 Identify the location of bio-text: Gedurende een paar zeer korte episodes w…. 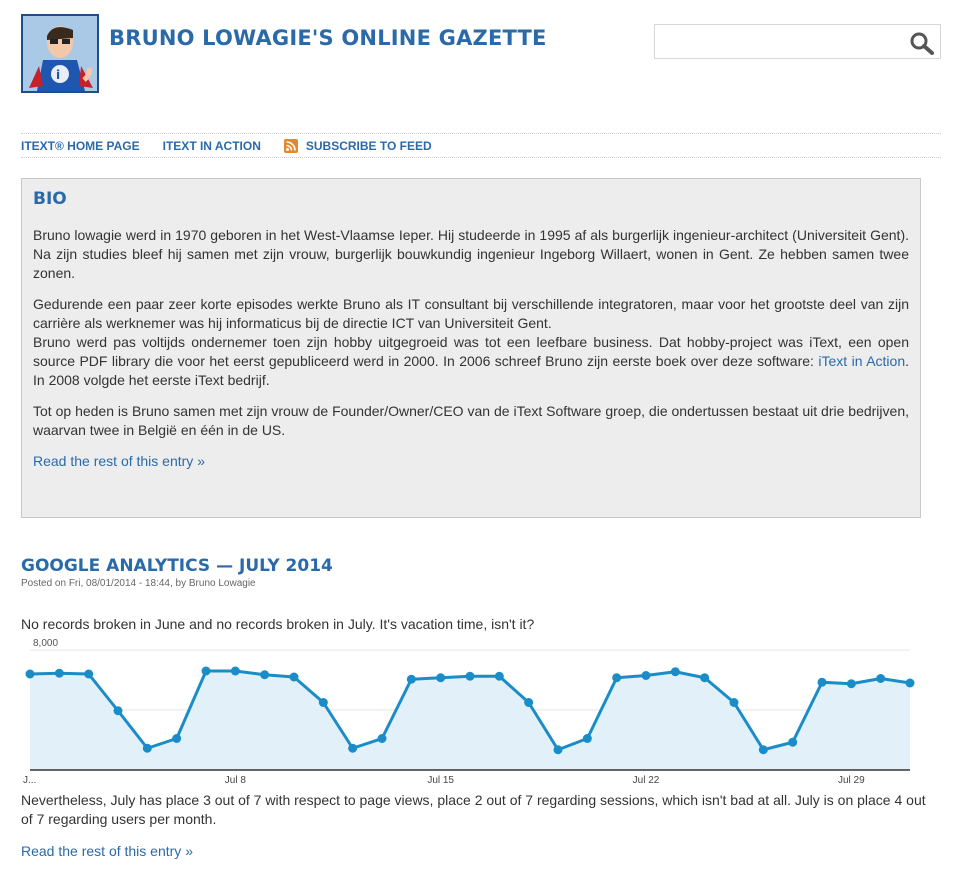
(471, 313).